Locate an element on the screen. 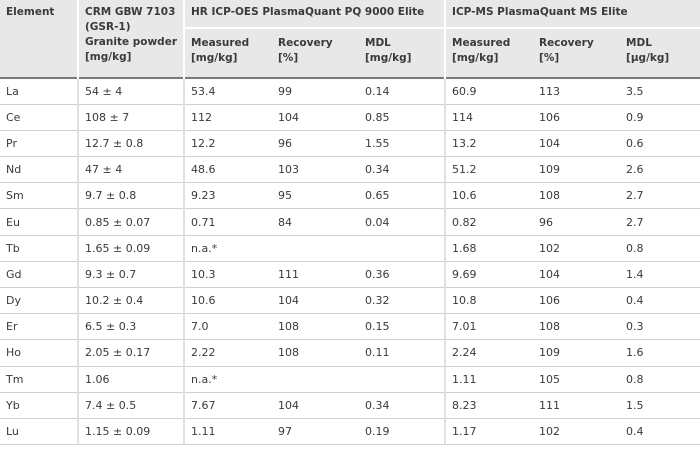  cell-element: Pr is located at coordinates (39, 144).